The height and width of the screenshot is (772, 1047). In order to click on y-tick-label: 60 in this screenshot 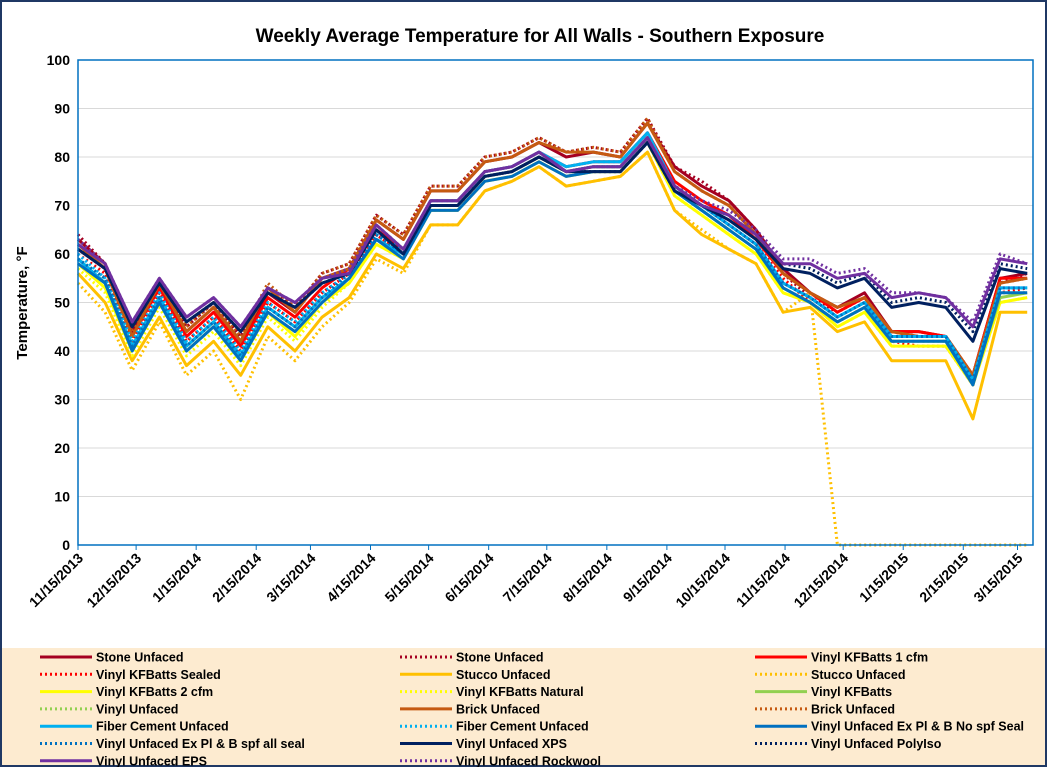, I will do `click(62, 254)`.